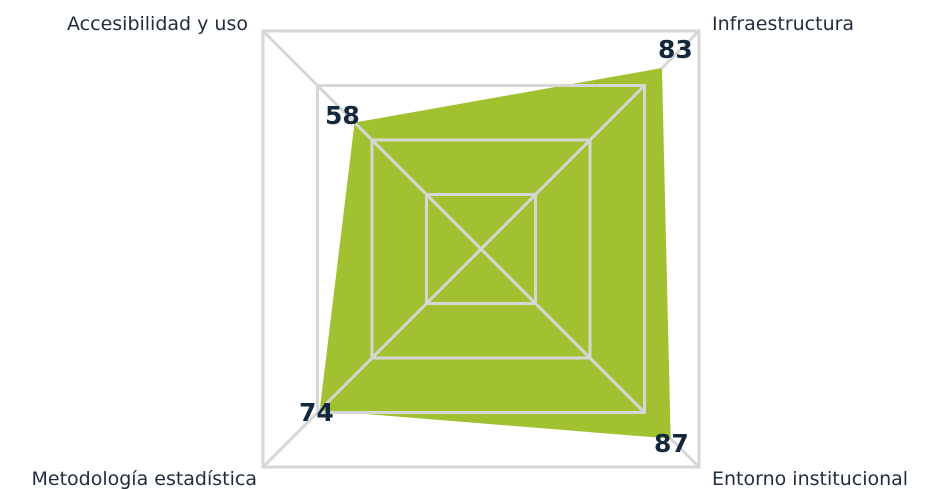  What do you see at coordinates (675, 49) in the screenshot?
I see `value-label-infraestructura: 83` at bounding box center [675, 49].